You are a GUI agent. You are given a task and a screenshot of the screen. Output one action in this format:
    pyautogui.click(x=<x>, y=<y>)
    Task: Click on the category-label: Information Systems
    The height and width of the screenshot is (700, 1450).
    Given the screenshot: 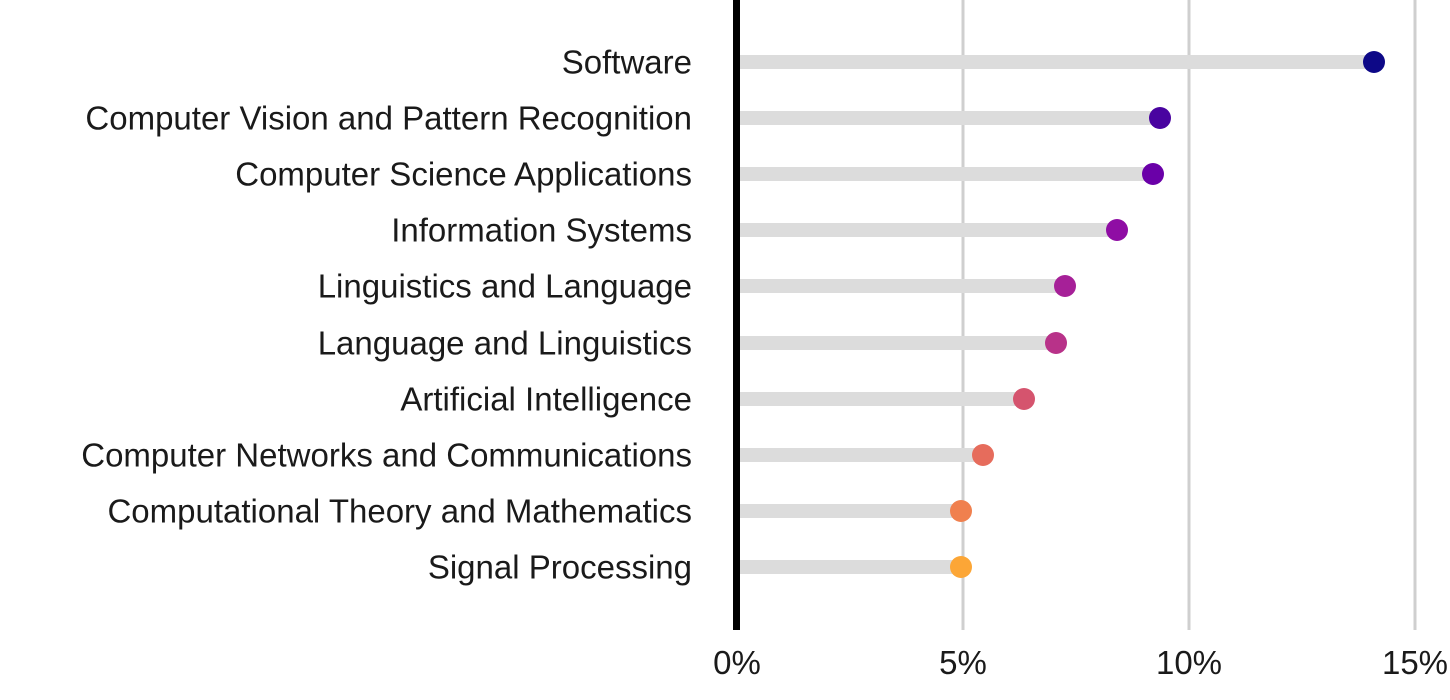 What is the action you would take?
    pyautogui.click(x=541, y=230)
    